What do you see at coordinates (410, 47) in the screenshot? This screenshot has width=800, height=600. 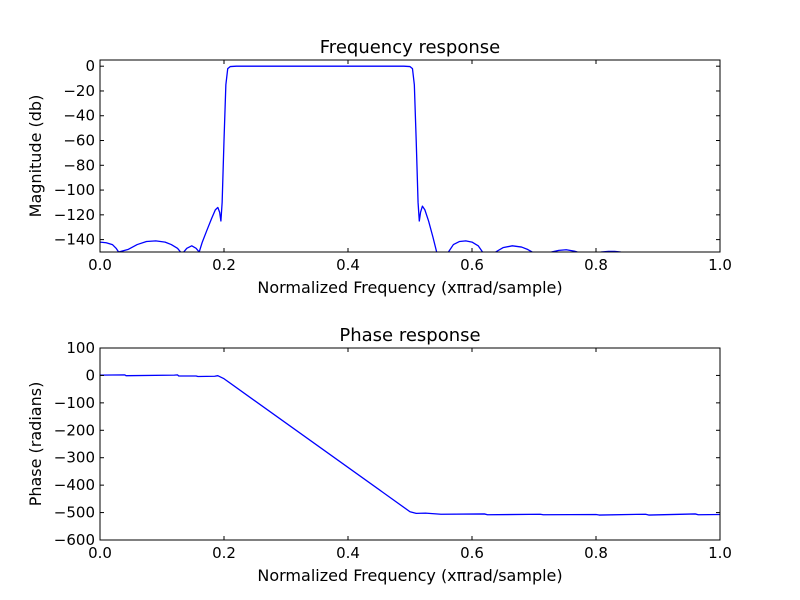 I see `magnitude-title: Frequency response` at bounding box center [410, 47].